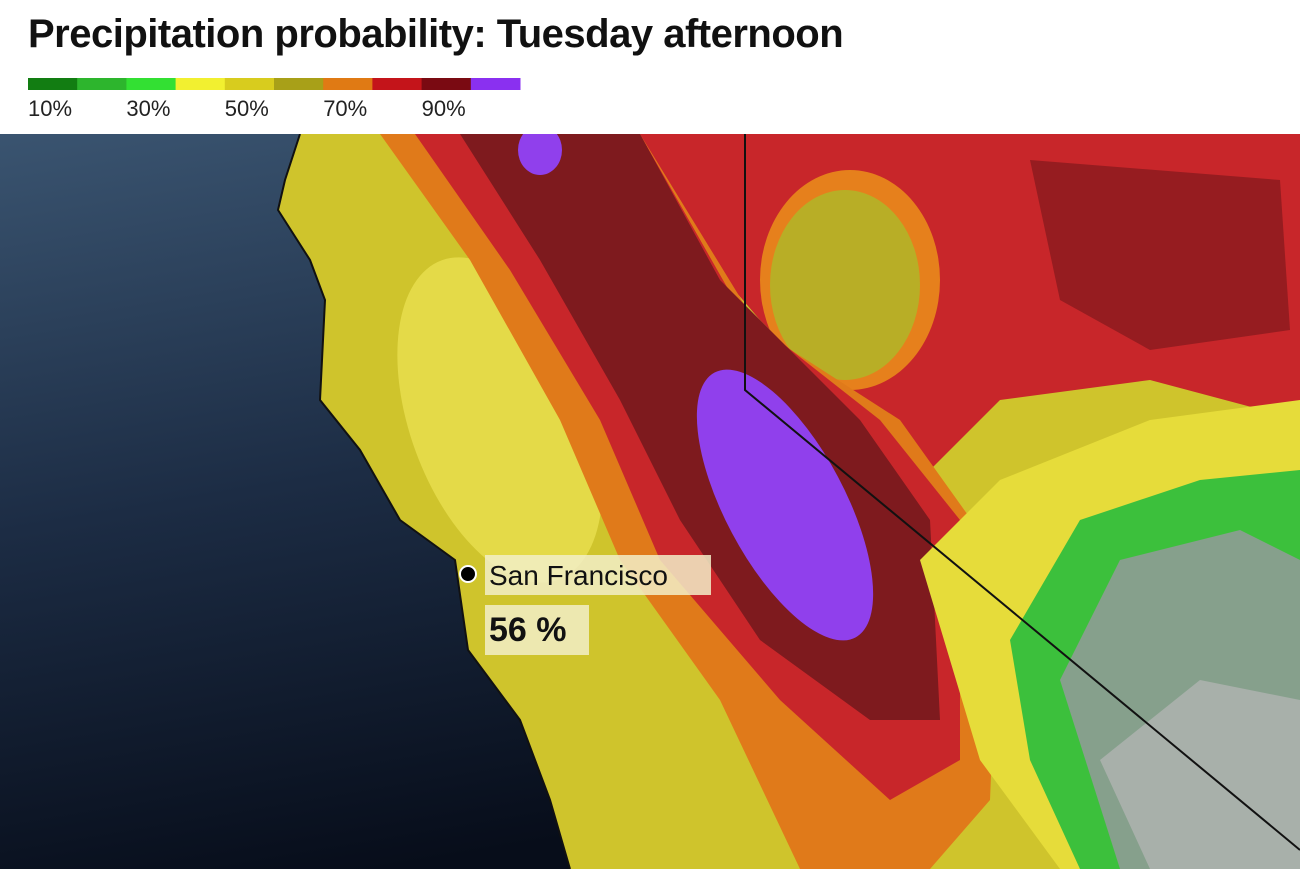  What do you see at coordinates (528, 630) in the screenshot?
I see `city-value: 56 %` at bounding box center [528, 630].